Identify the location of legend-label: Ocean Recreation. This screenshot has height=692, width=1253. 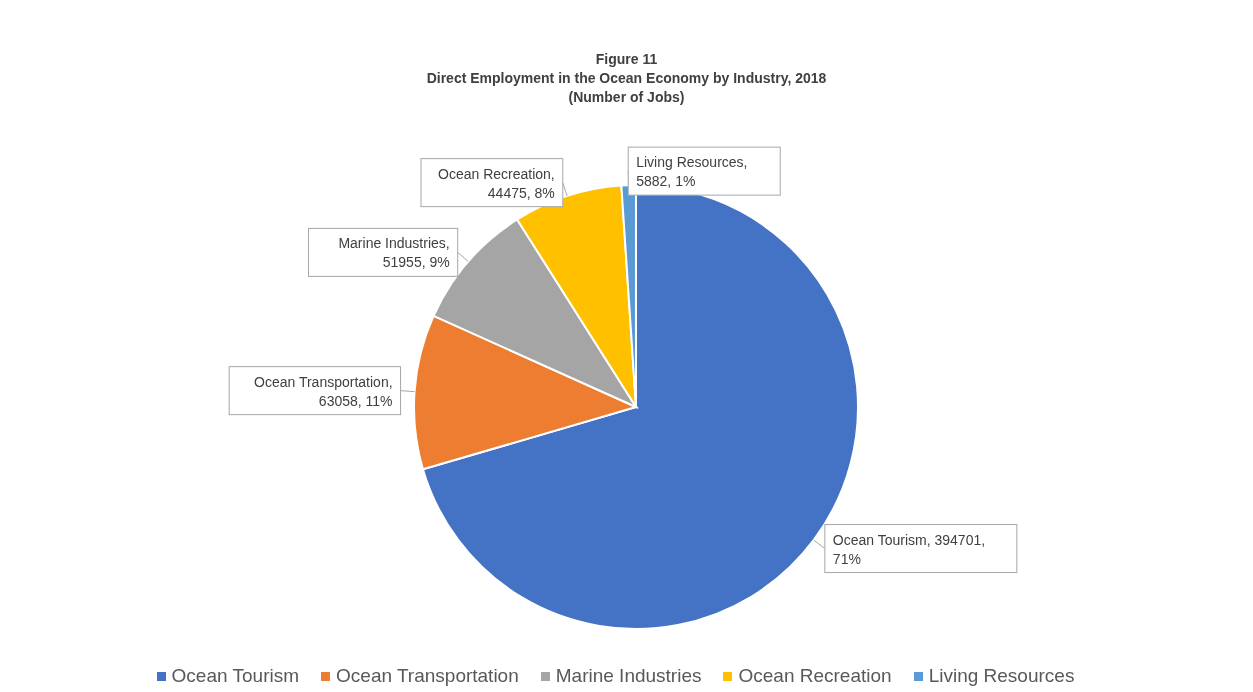
(814, 676).